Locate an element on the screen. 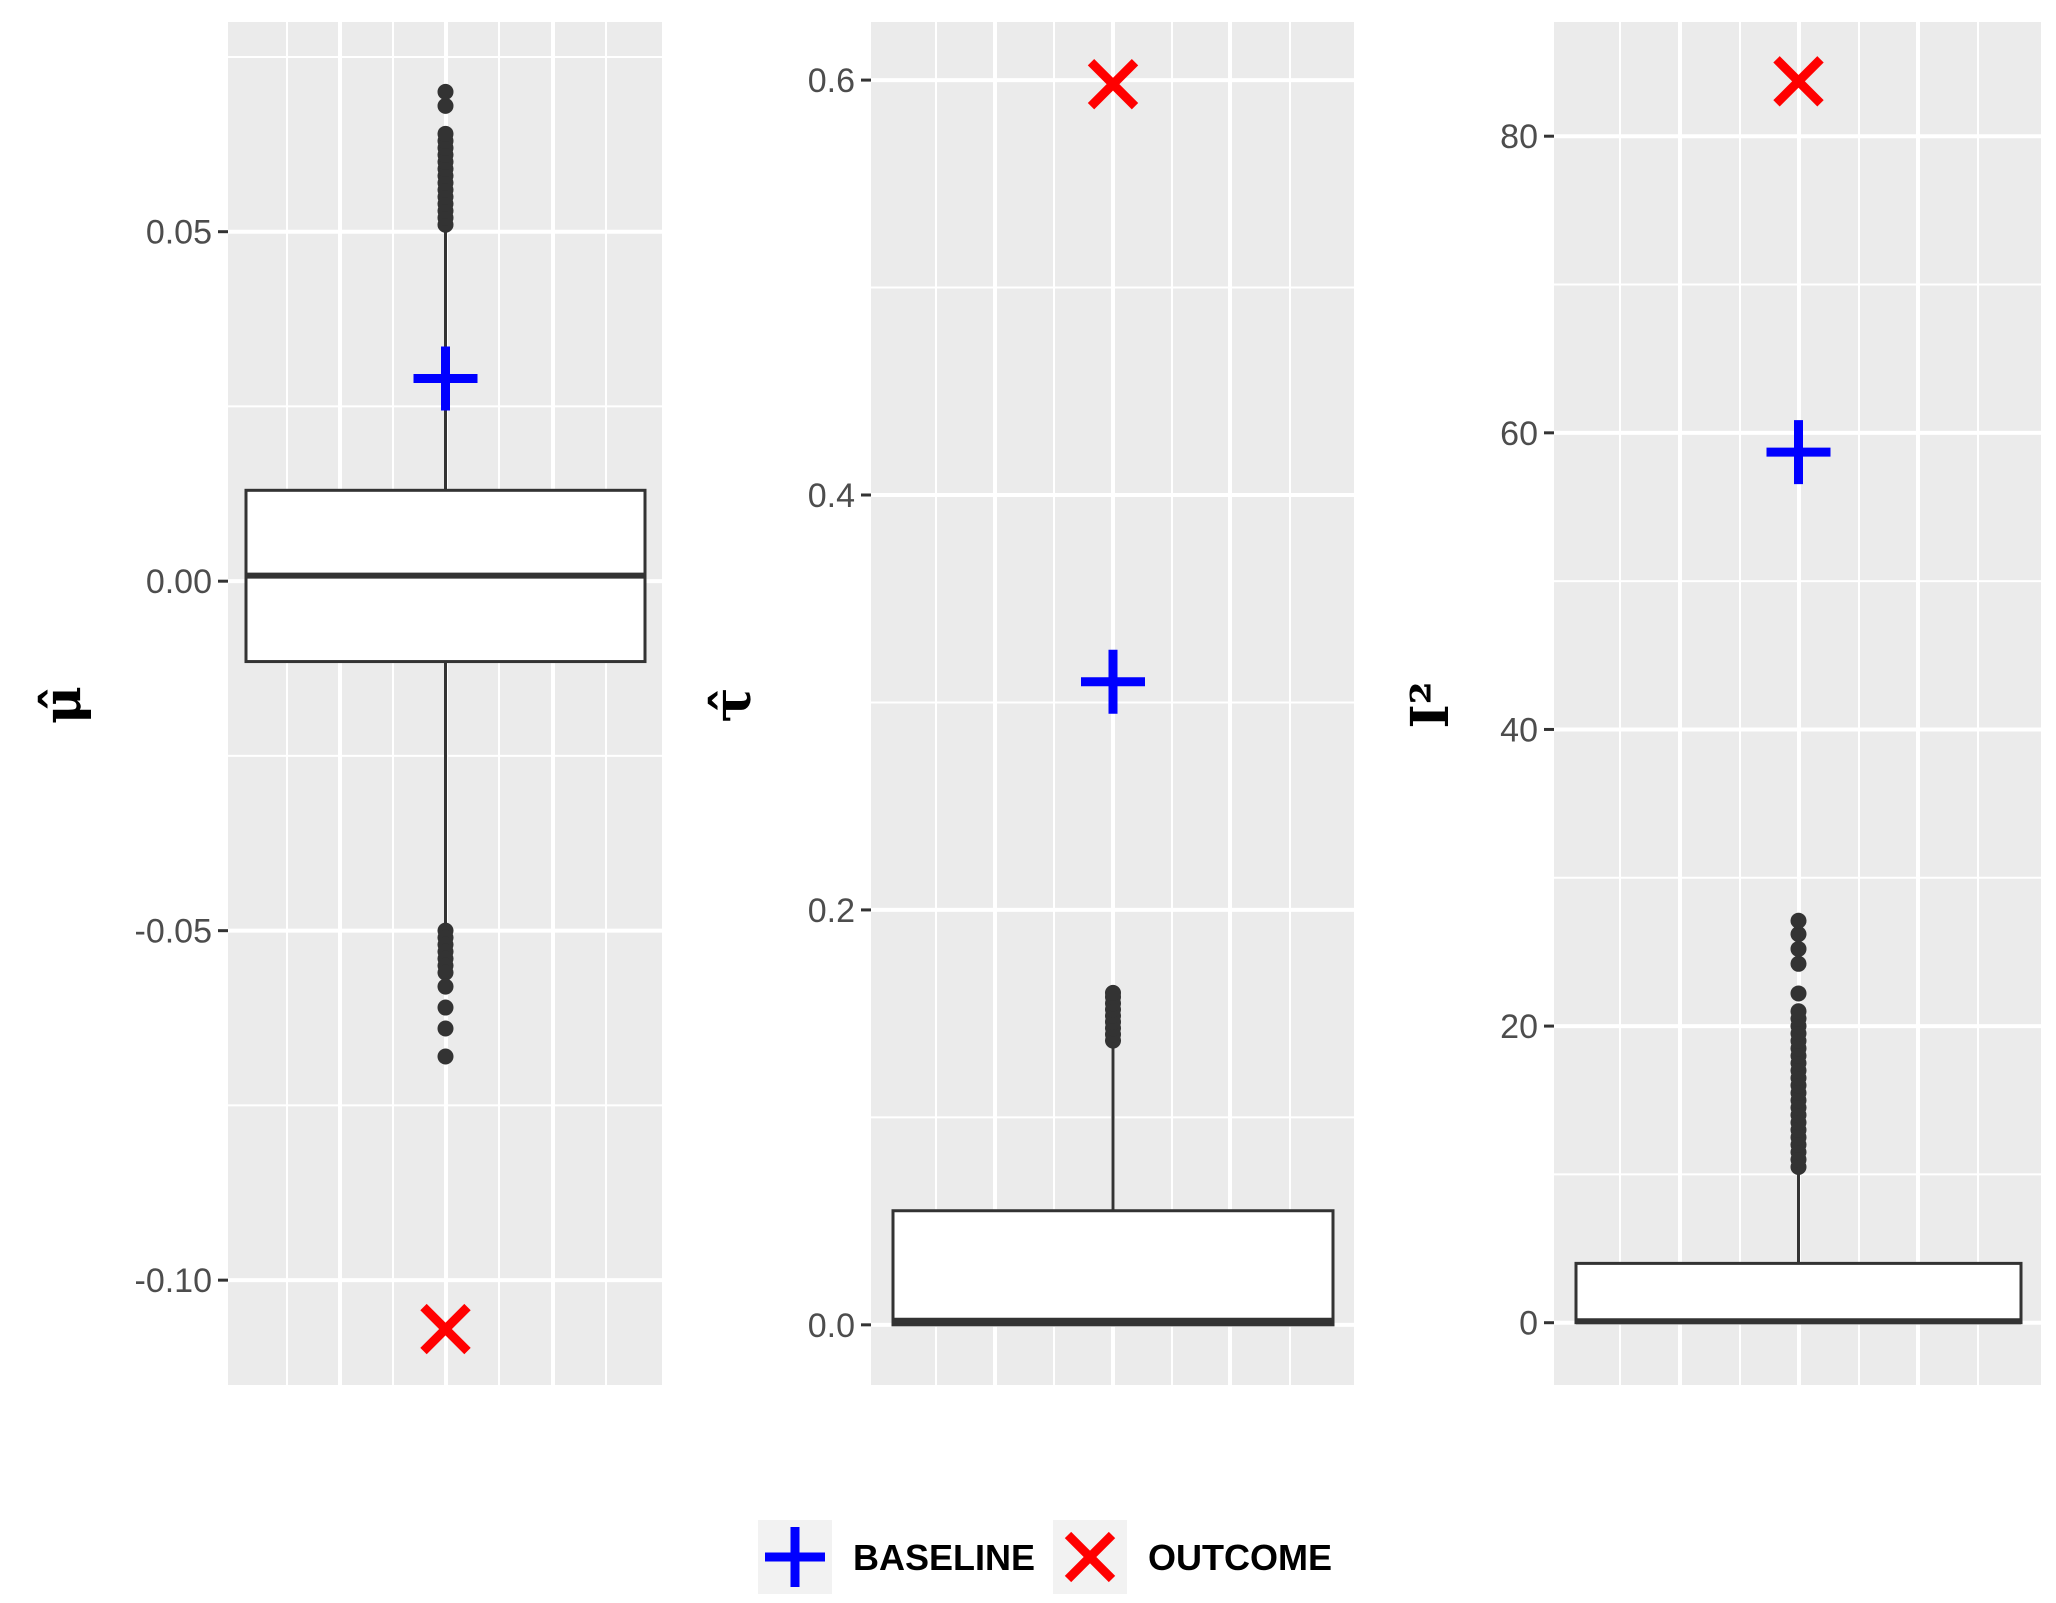  y-ticks: 0 20 40 60 80 is located at coordinates (1527, 730).